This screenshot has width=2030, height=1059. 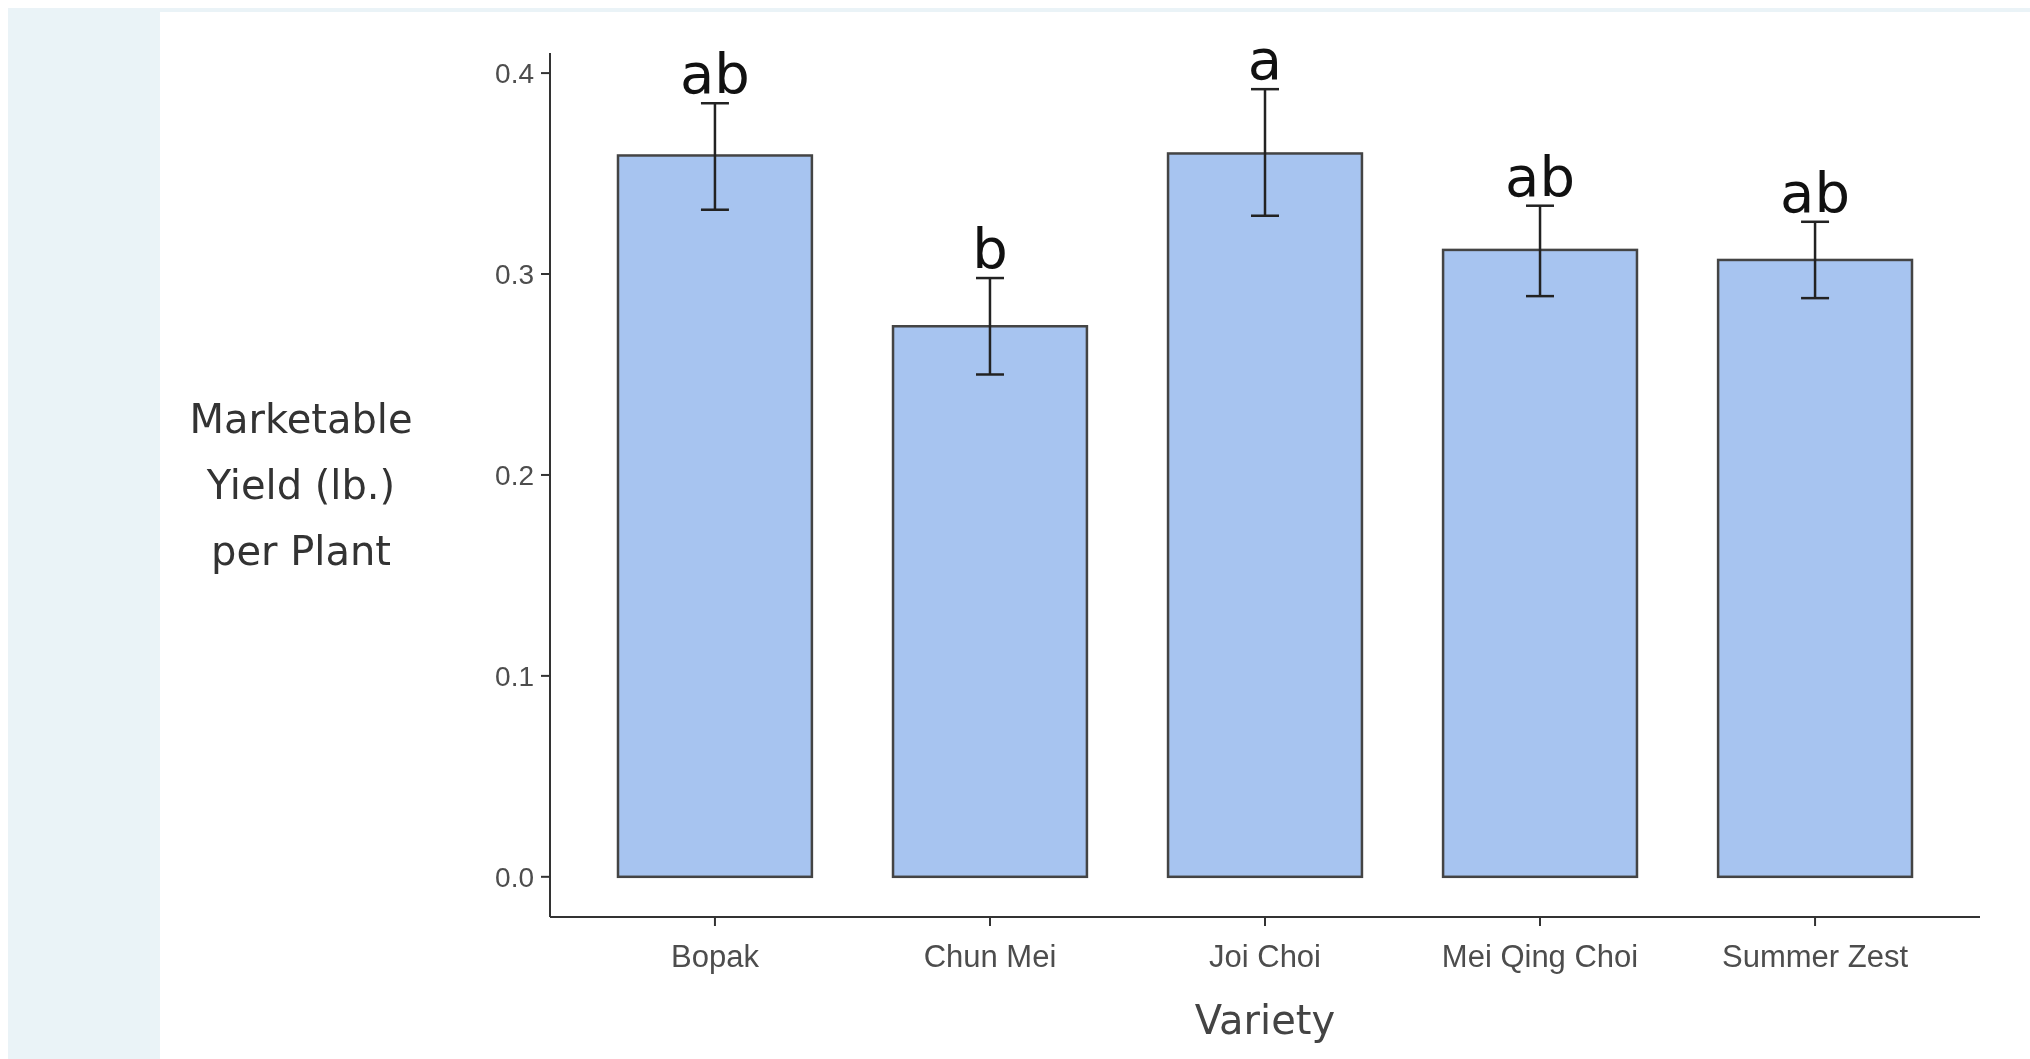 What do you see at coordinates (514, 475) in the screenshot?
I see `y-tick-label: 0.2` at bounding box center [514, 475].